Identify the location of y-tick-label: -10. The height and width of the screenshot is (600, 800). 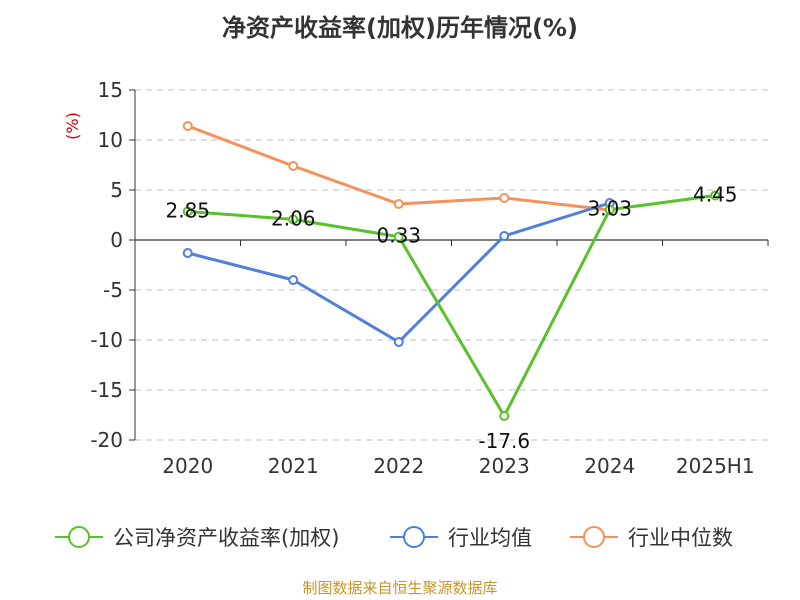
(106, 340).